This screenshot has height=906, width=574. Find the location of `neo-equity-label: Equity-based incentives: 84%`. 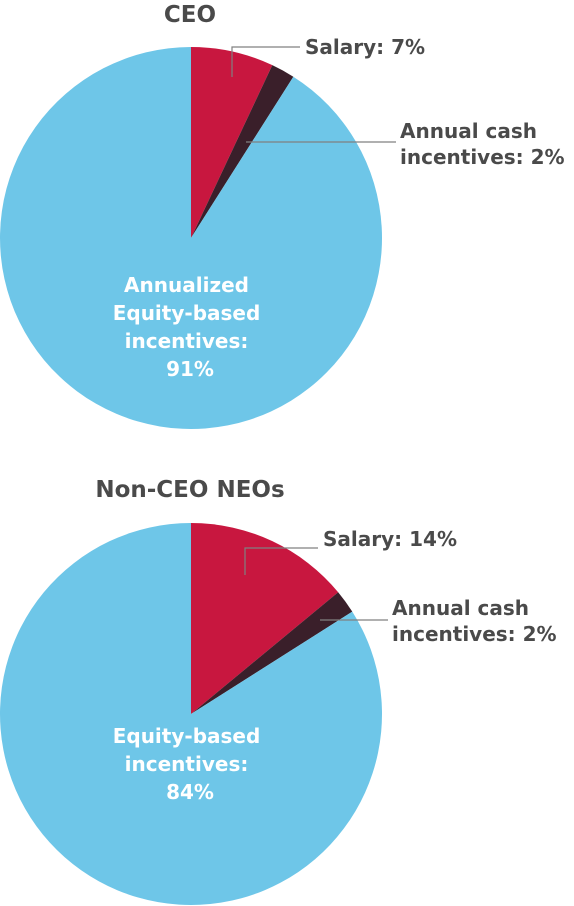

neo-equity-label: Equity-based incentives: 84% is located at coordinates (190, 764).